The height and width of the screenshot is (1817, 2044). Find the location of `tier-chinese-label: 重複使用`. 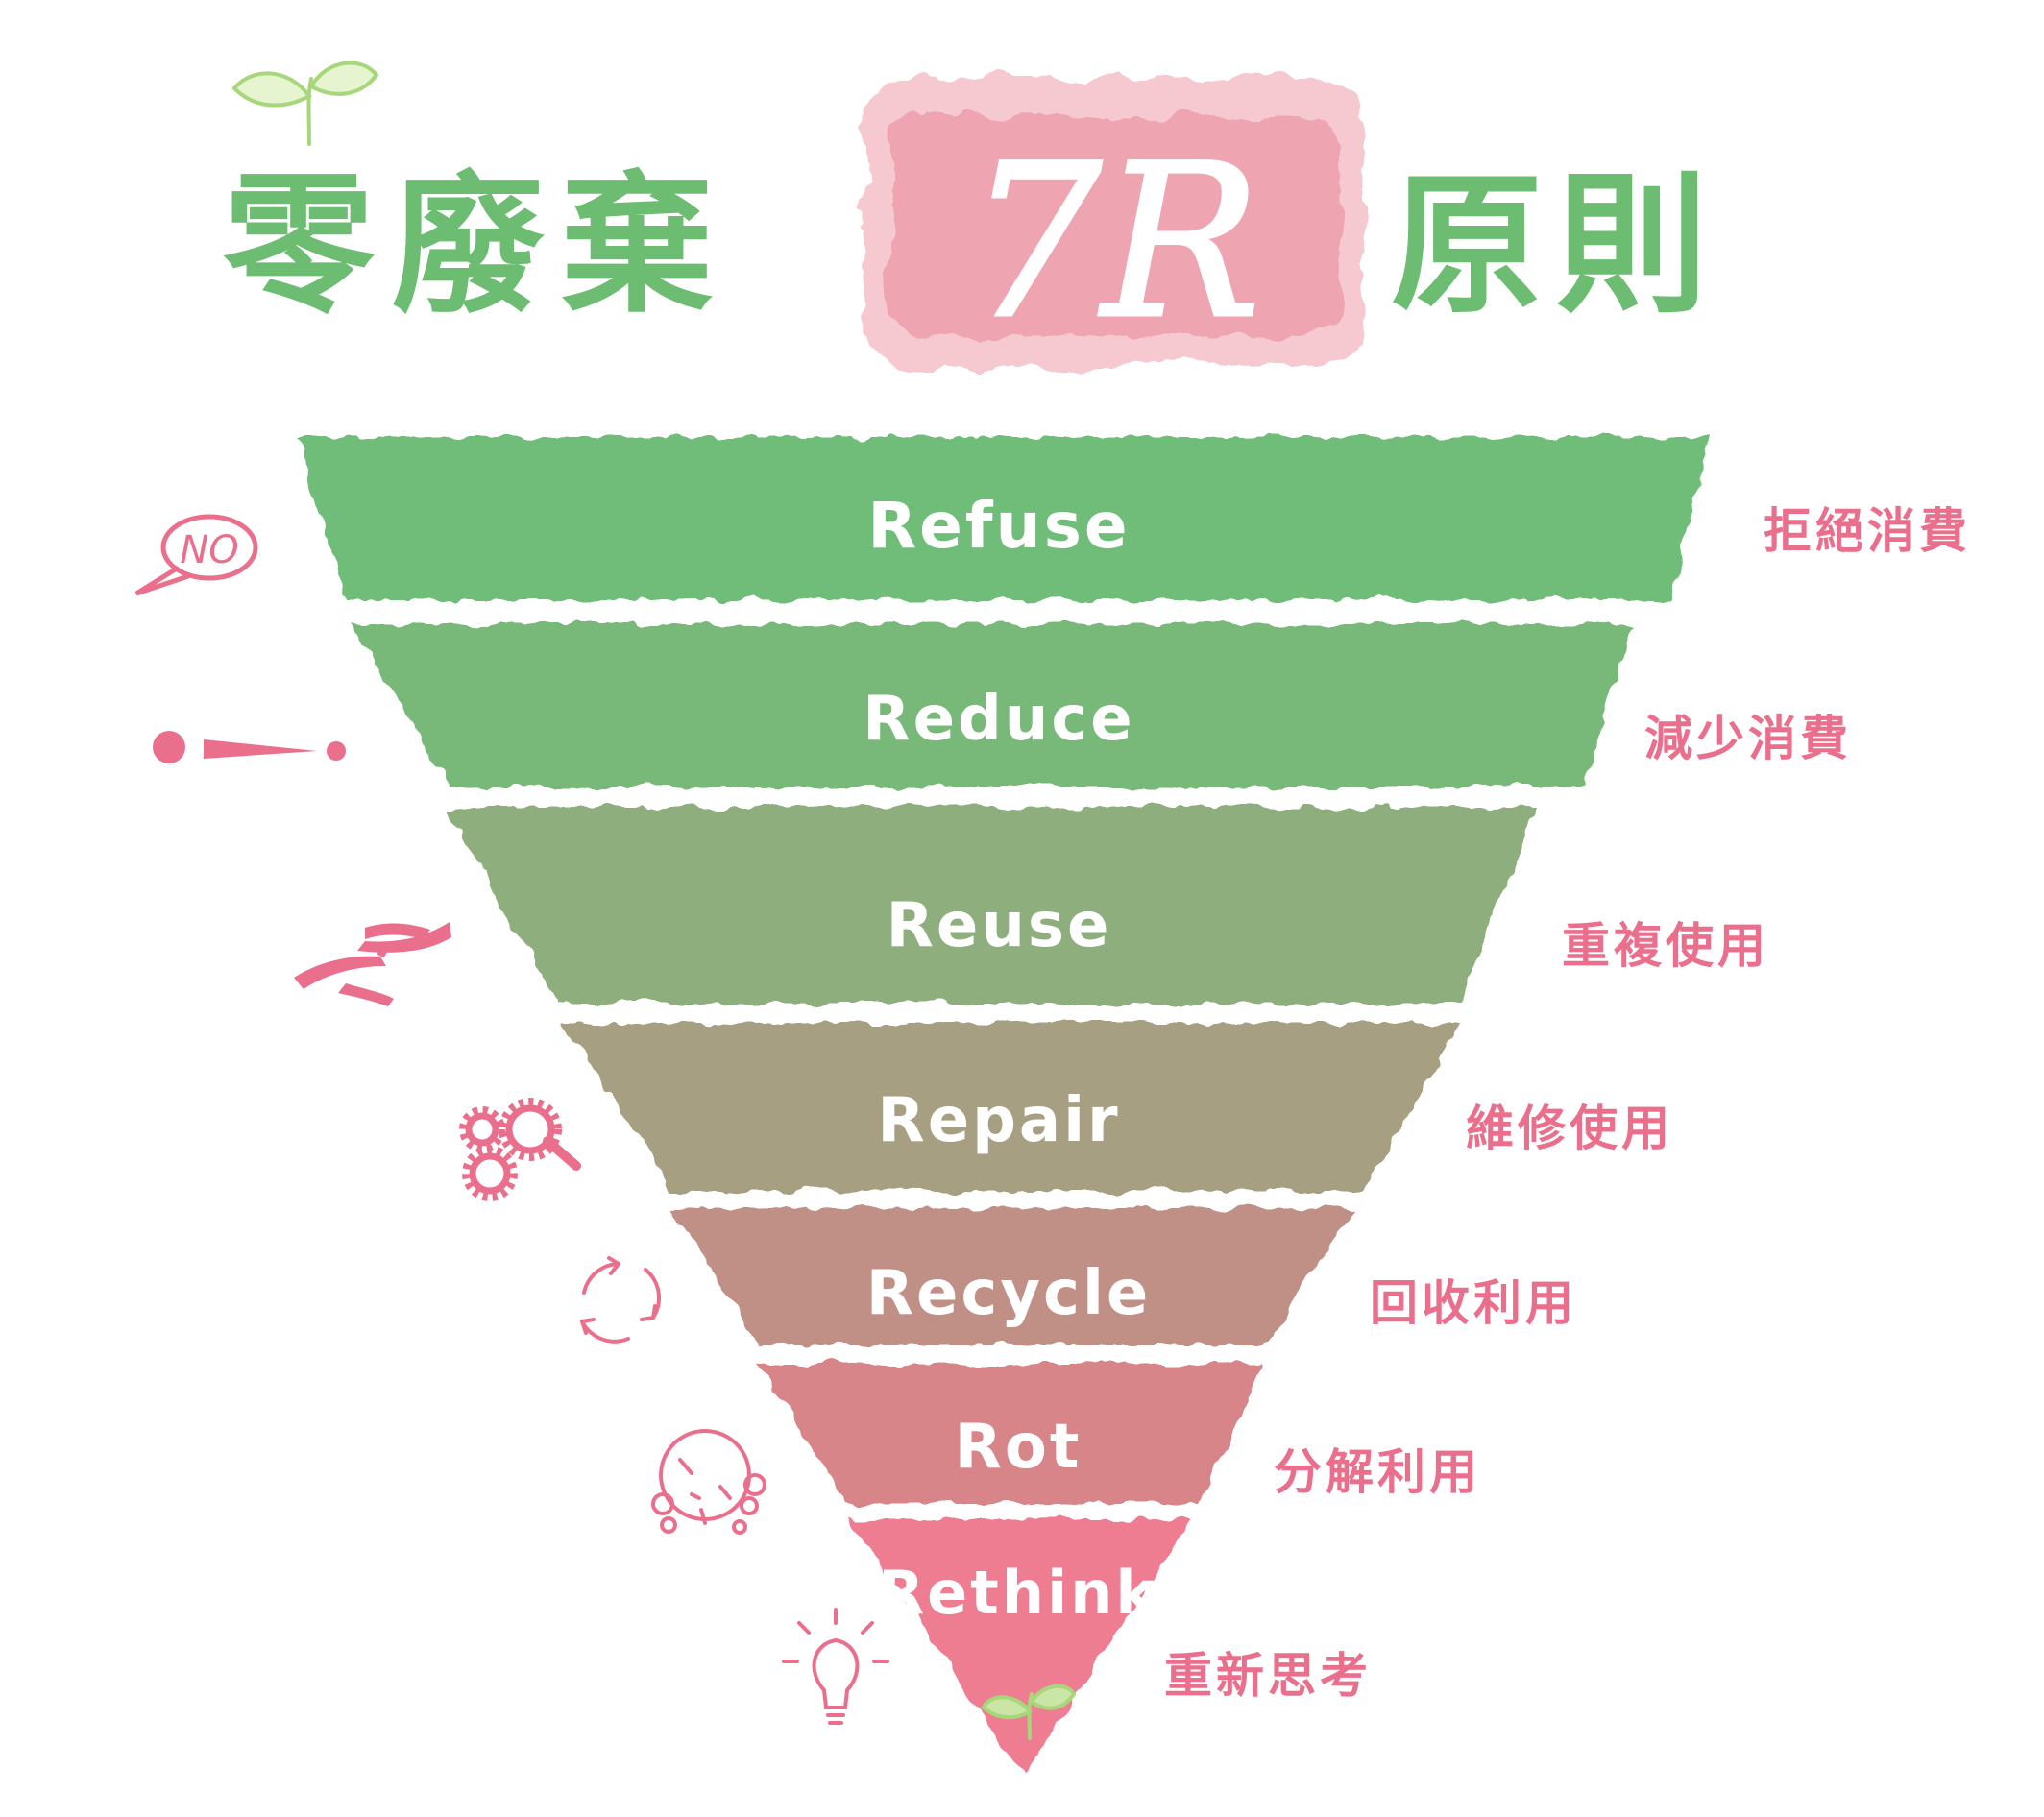

tier-chinese-label: 重複使用 is located at coordinates (1665, 946).